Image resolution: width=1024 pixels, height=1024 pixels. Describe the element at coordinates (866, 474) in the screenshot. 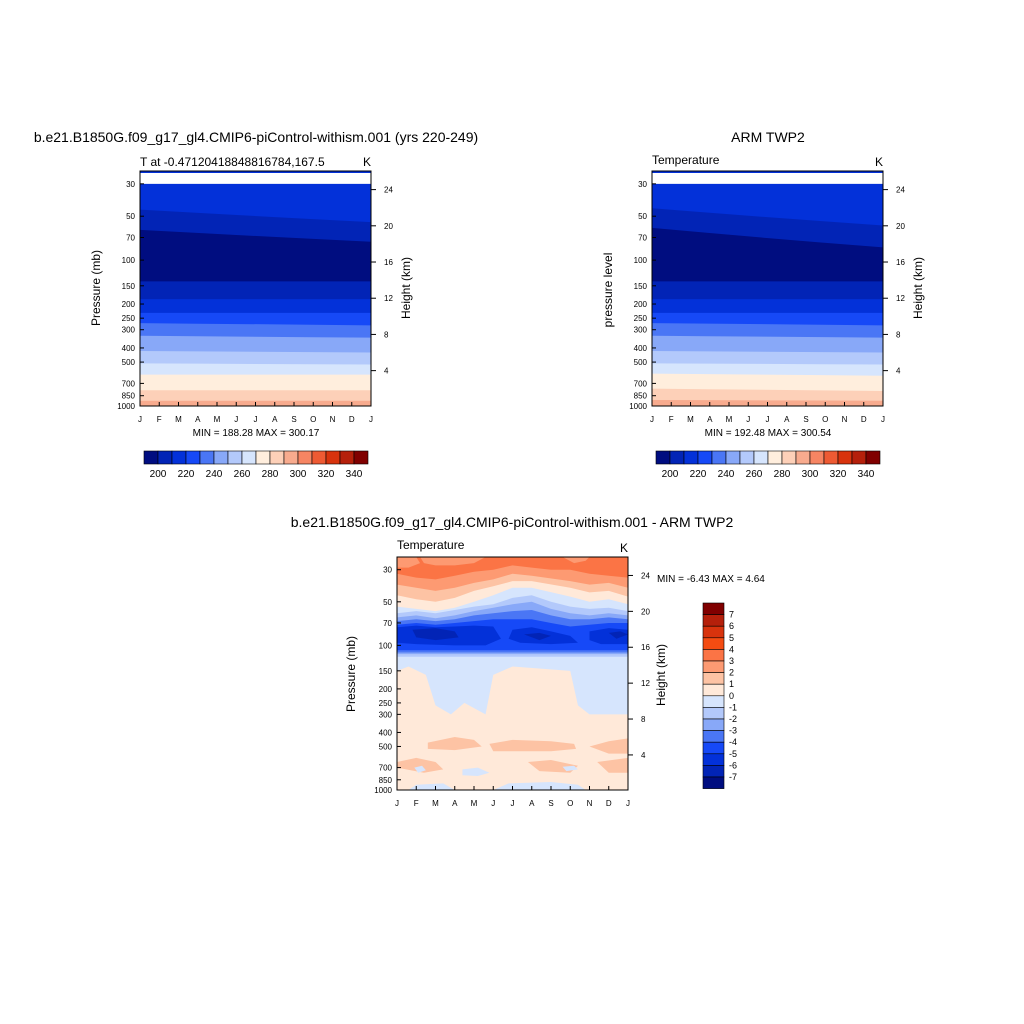

I see `colorbar-label: 340` at that location.